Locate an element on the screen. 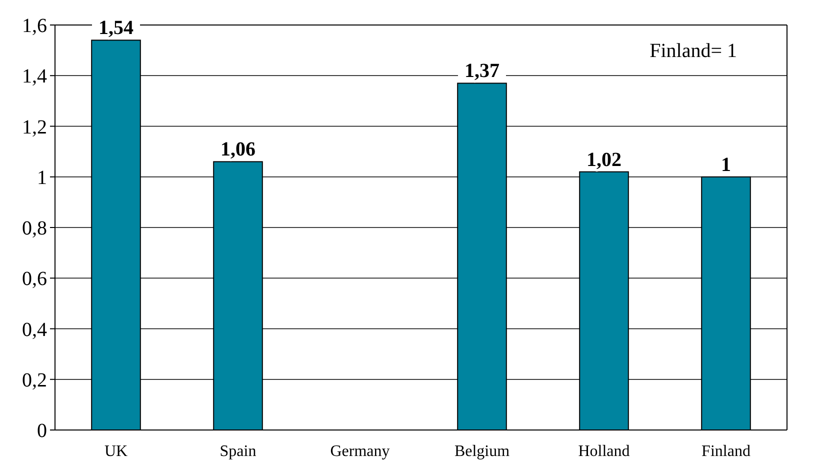 This screenshot has width=815, height=461. y-tick-label: 1 is located at coordinates (42, 177).